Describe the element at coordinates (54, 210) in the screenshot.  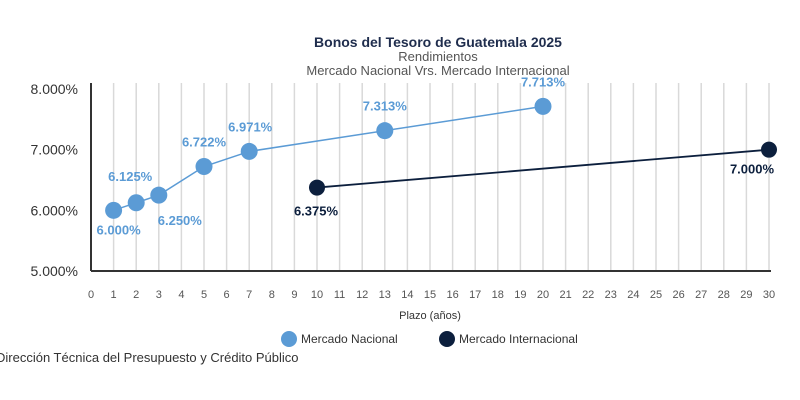
I see `y-tick-label: 6.000%` at that location.